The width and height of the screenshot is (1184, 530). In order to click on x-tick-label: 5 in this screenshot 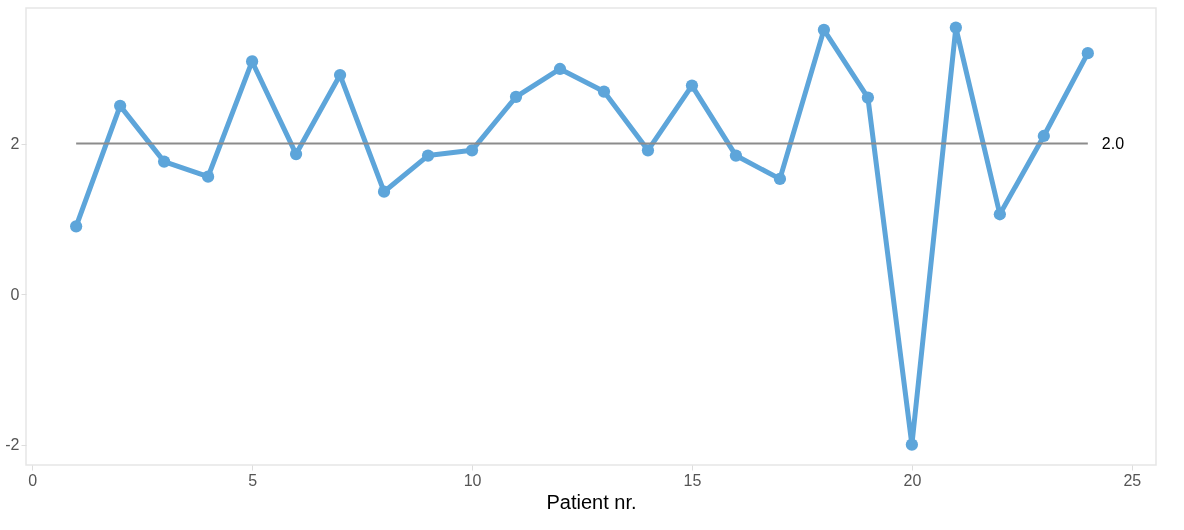, I will do `click(253, 480)`.